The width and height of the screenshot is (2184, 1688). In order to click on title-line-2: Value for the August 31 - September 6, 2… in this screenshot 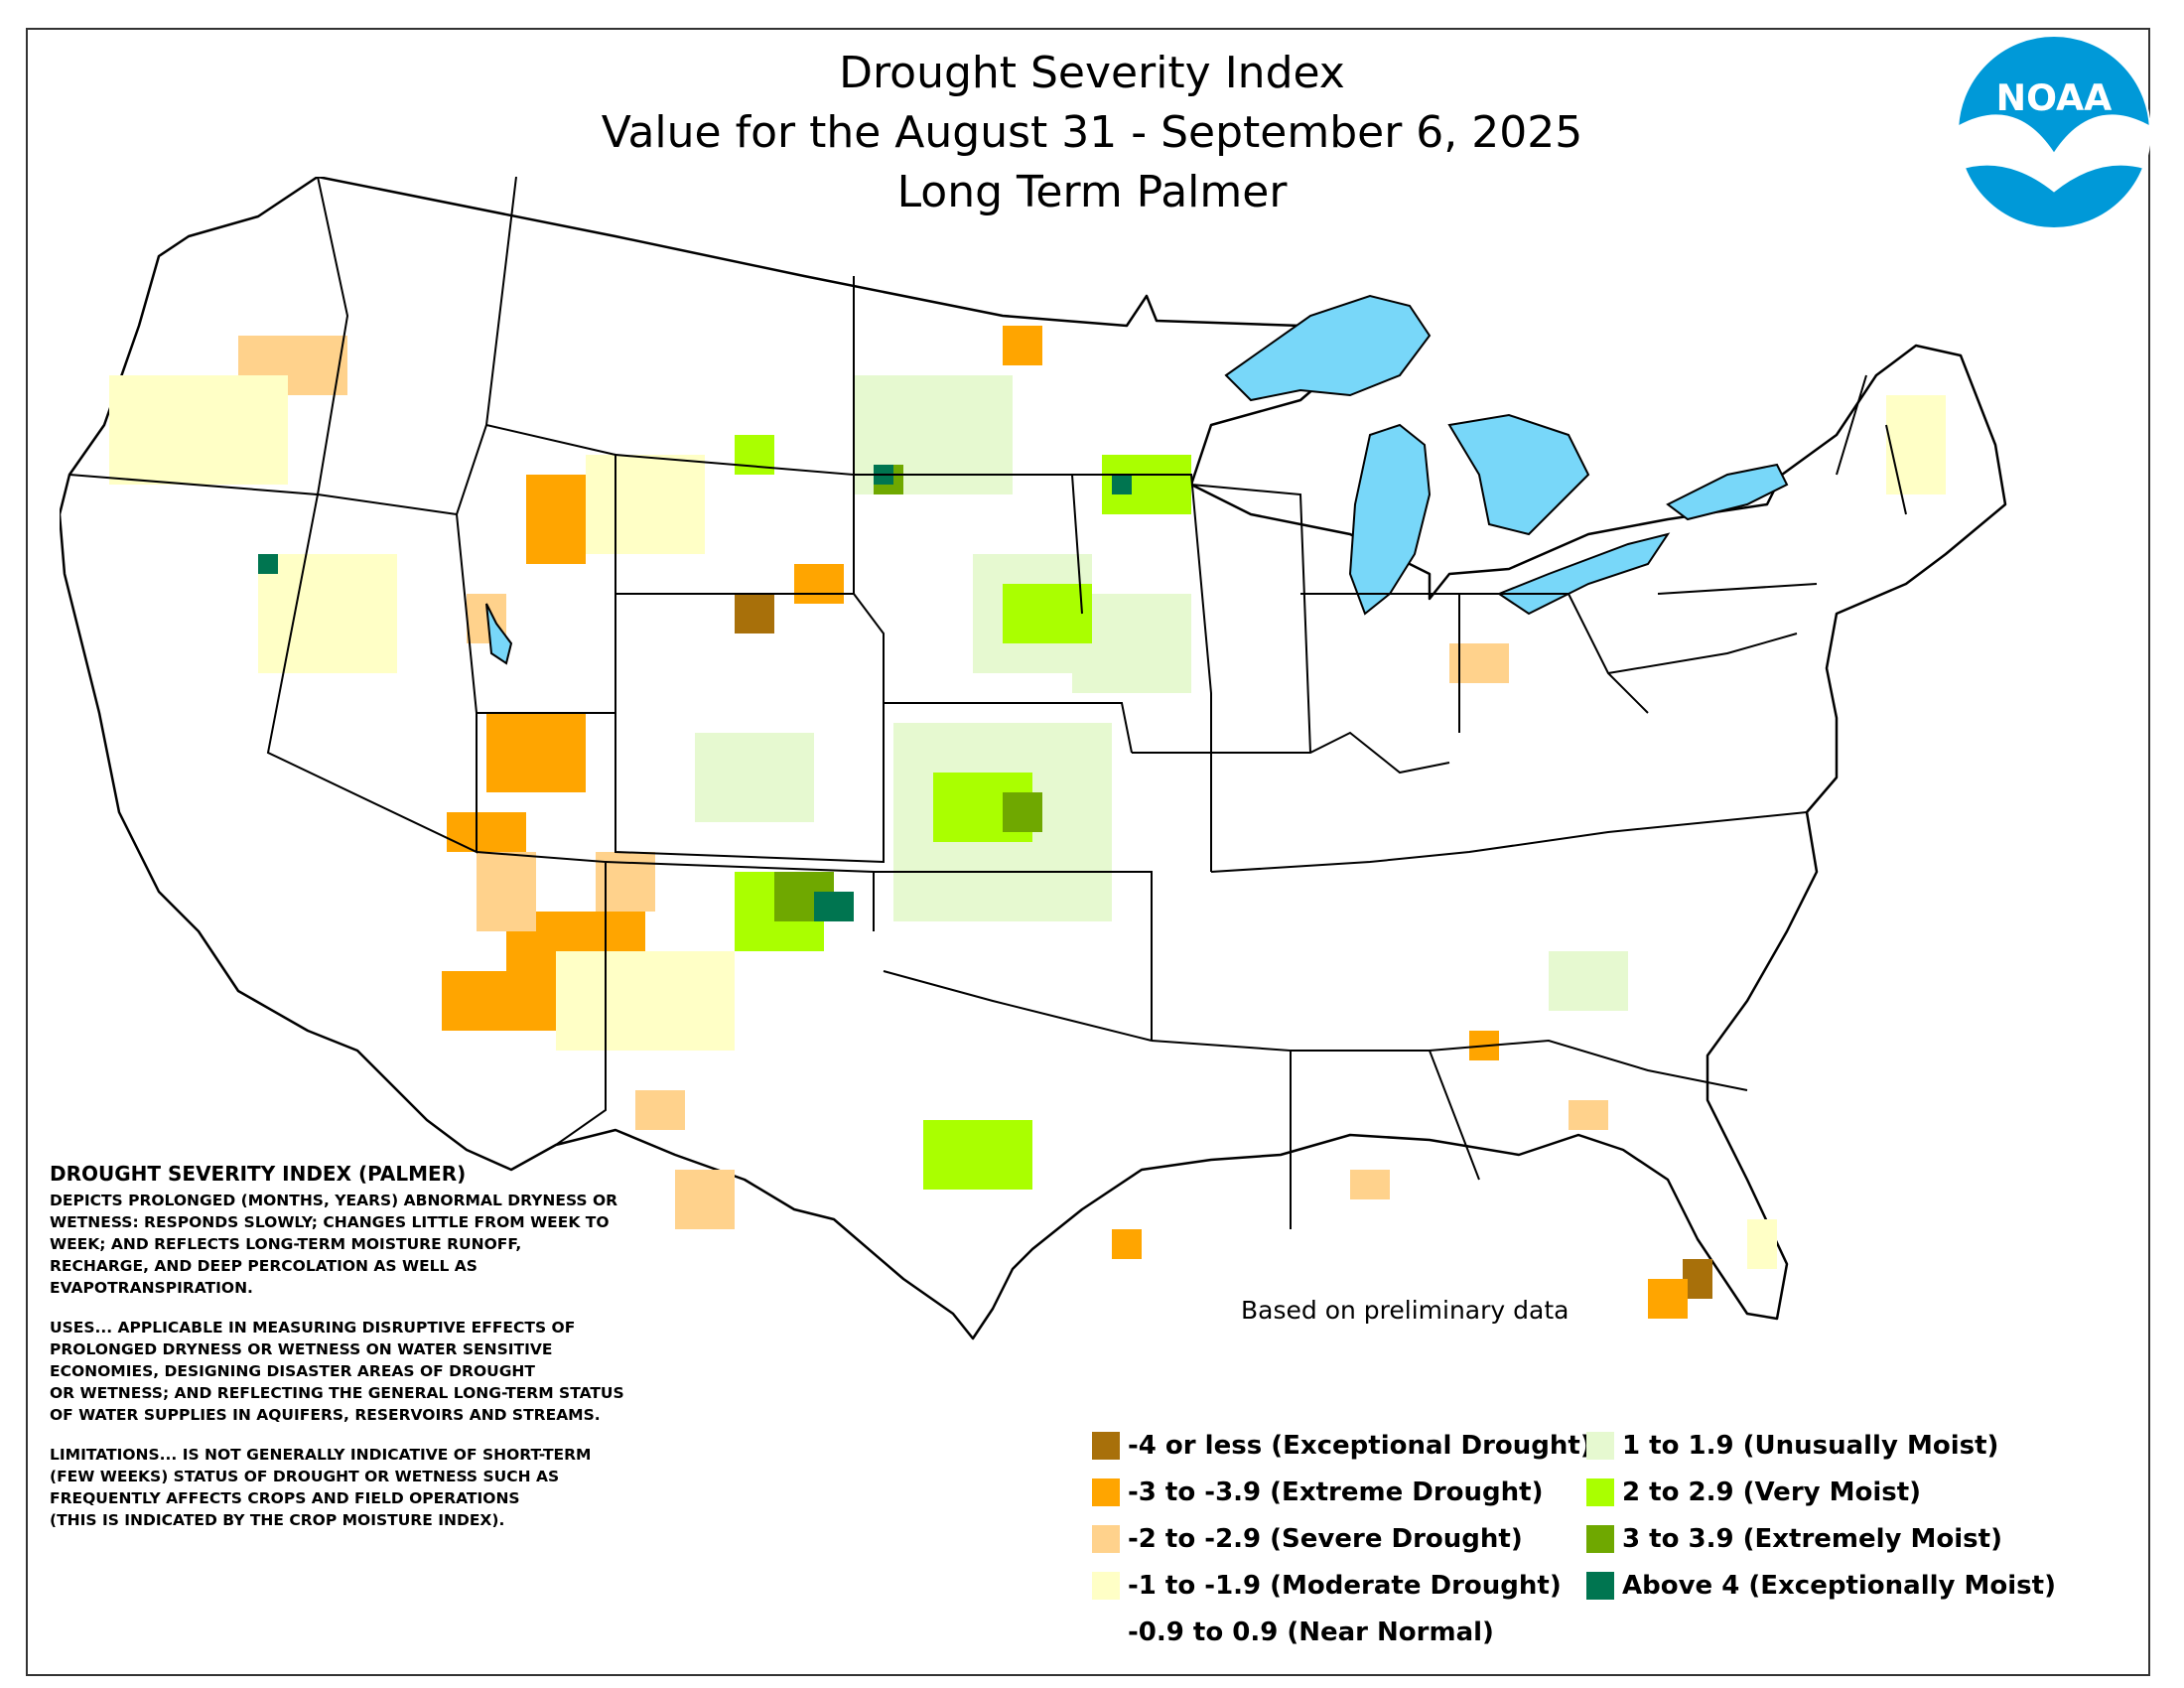, I will do `click(1092, 132)`.